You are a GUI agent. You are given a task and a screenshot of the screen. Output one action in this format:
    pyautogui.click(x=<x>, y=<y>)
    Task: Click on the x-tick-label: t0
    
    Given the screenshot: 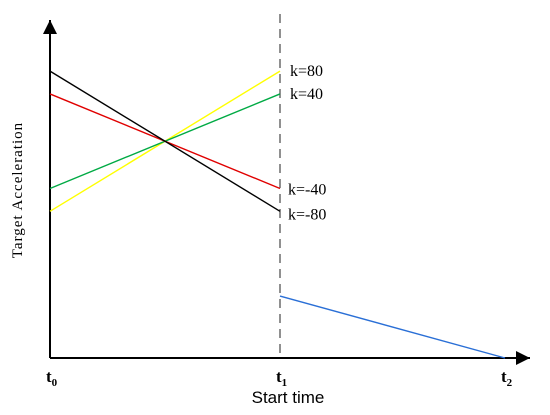 What is the action you would take?
    pyautogui.click(x=52, y=378)
    